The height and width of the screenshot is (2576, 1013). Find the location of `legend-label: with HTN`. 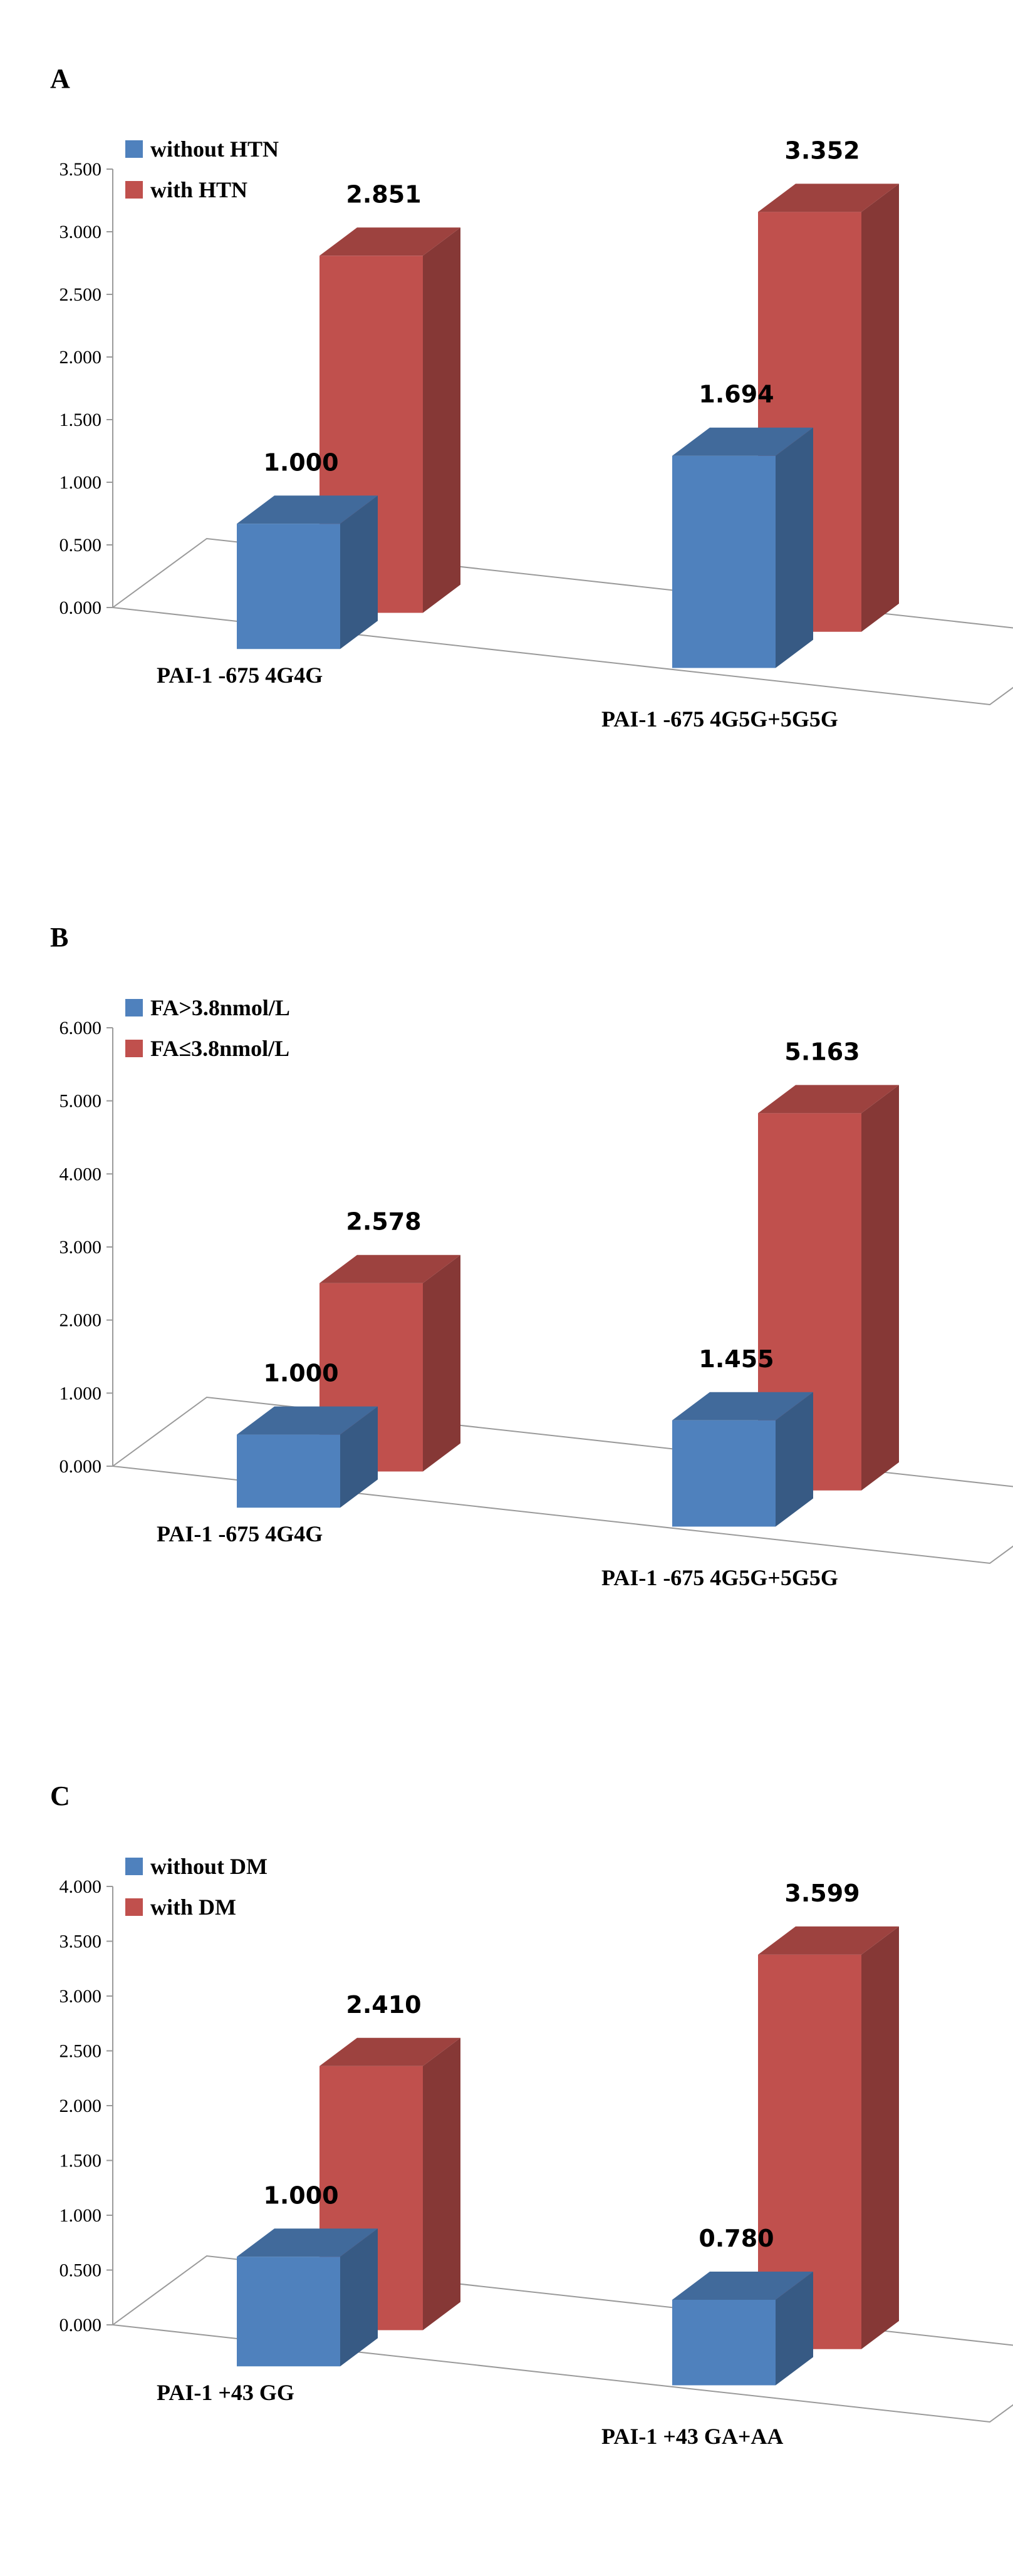

legend-label: with HTN is located at coordinates (199, 189).